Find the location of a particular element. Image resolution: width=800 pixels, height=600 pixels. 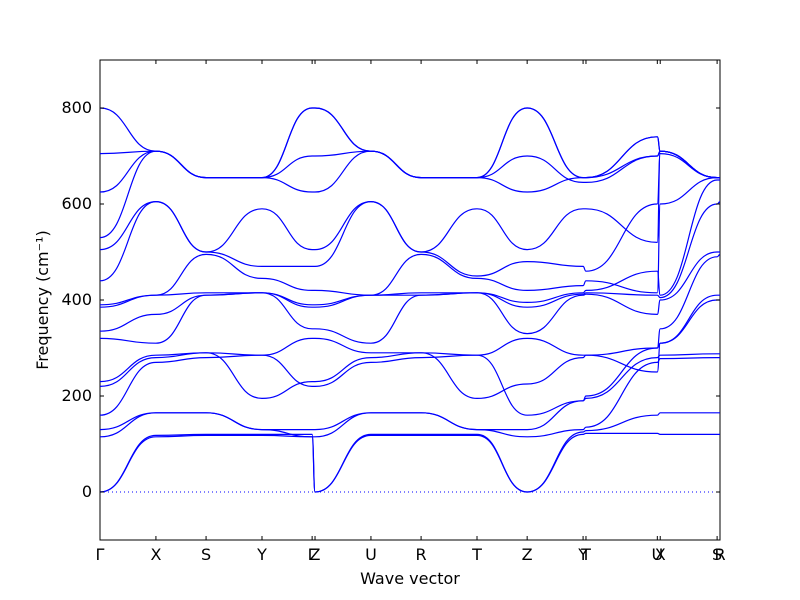

y-tick-label: 0 is located at coordinates (87, 491).